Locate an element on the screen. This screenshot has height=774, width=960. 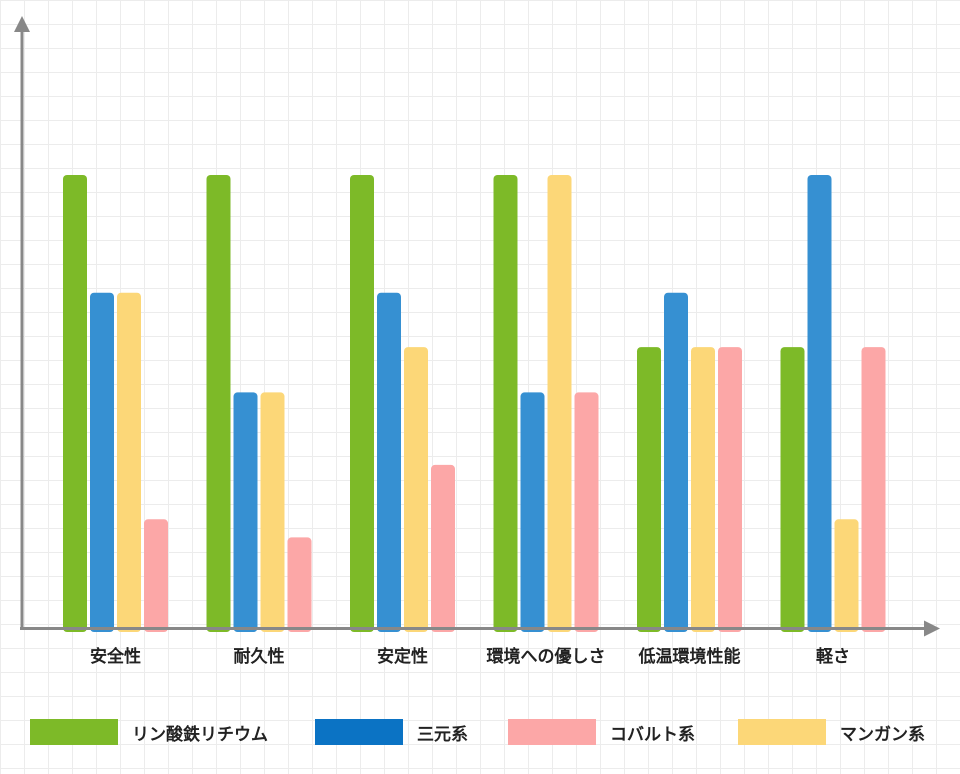
legend-label: リン酸鉄リチウム is located at coordinates (200, 734).